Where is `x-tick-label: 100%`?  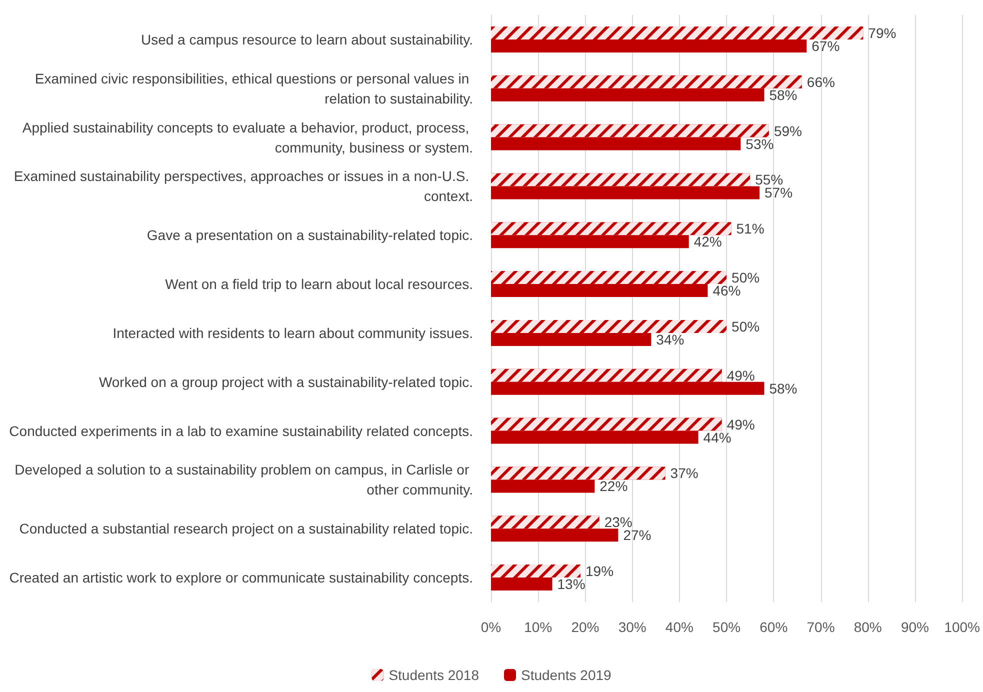 x-tick-label: 100% is located at coordinates (962, 627).